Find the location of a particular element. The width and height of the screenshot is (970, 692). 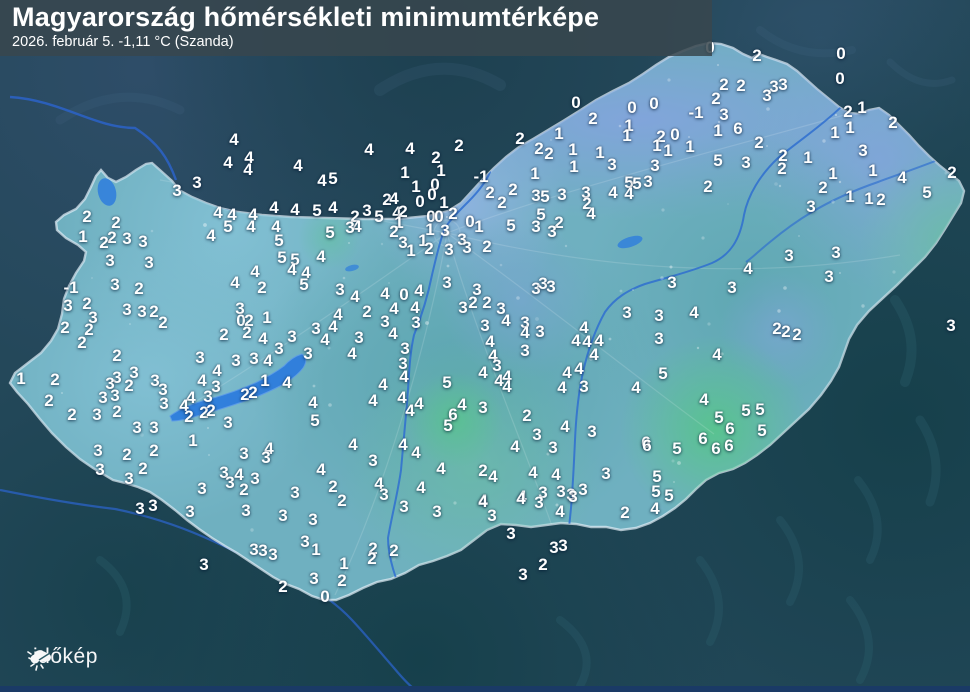

bottom-bar is located at coordinates (485, 689).